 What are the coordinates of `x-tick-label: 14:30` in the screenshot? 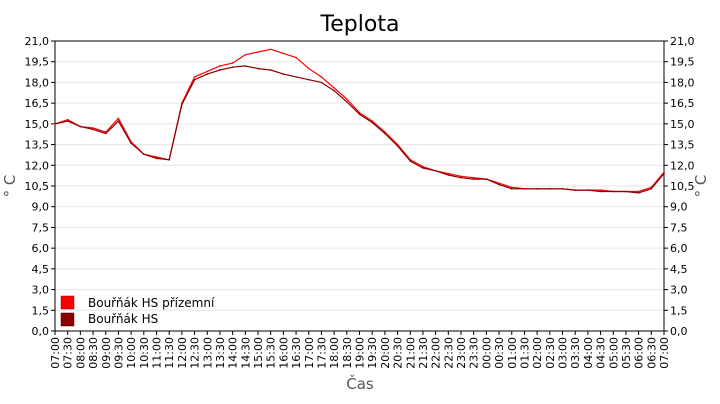 It's located at (245, 353).